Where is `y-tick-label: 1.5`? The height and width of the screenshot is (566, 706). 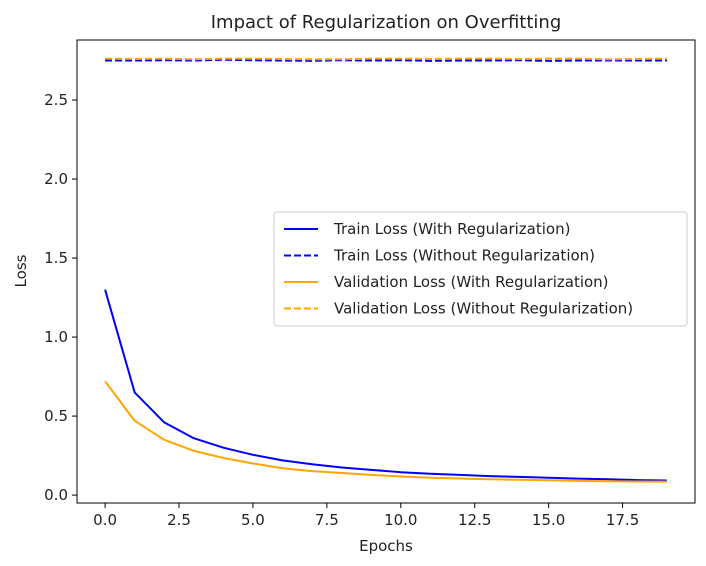
y-tick-label: 1.5 is located at coordinates (56, 258).